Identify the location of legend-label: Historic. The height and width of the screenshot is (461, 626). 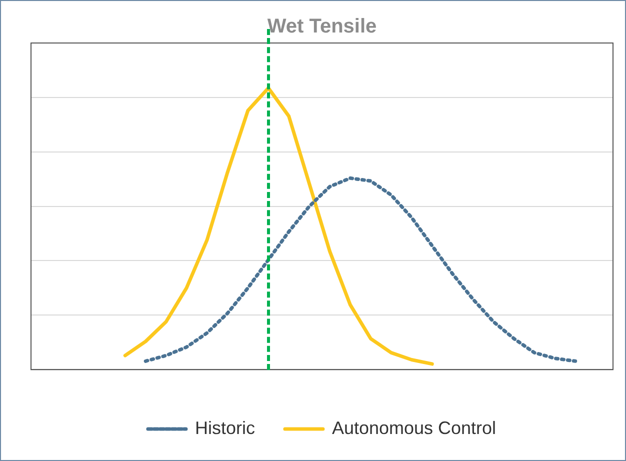
(224, 428).